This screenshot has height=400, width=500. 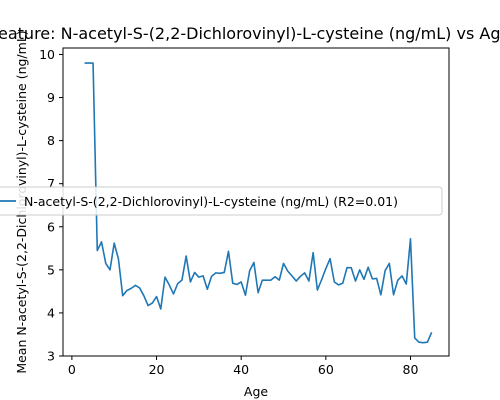 What do you see at coordinates (51, 312) in the screenshot?
I see `y-tick-label: 4` at bounding box center [51, 312].